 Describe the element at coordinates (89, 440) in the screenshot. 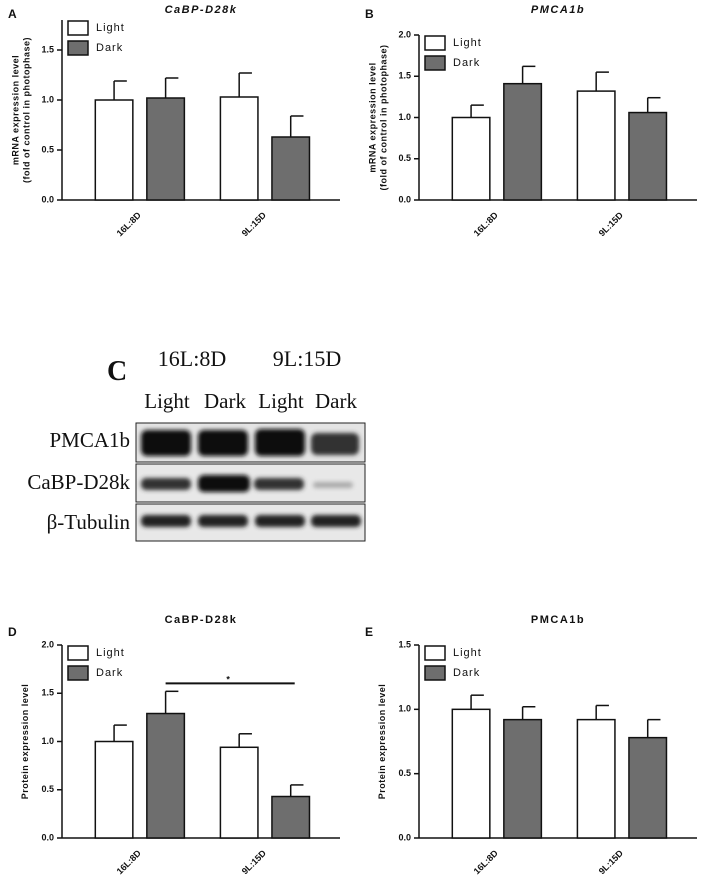

I see `row-label: PMCA1b` at that location.